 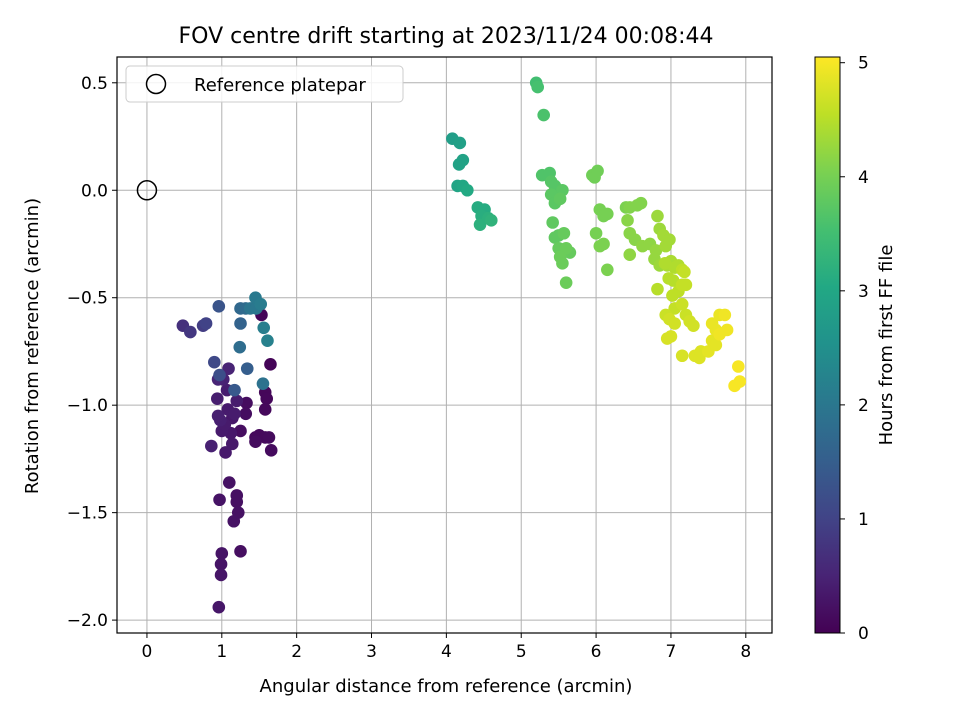 I want to click on y-tick-label: 0.5, so click(x=94, y=84).